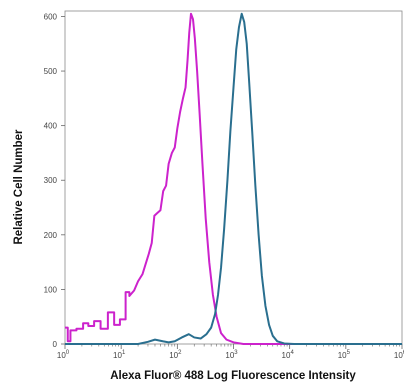 This screenshot has width=404, height=383. I want to click on x-tick-label: 10⁶, so click(399, 355).